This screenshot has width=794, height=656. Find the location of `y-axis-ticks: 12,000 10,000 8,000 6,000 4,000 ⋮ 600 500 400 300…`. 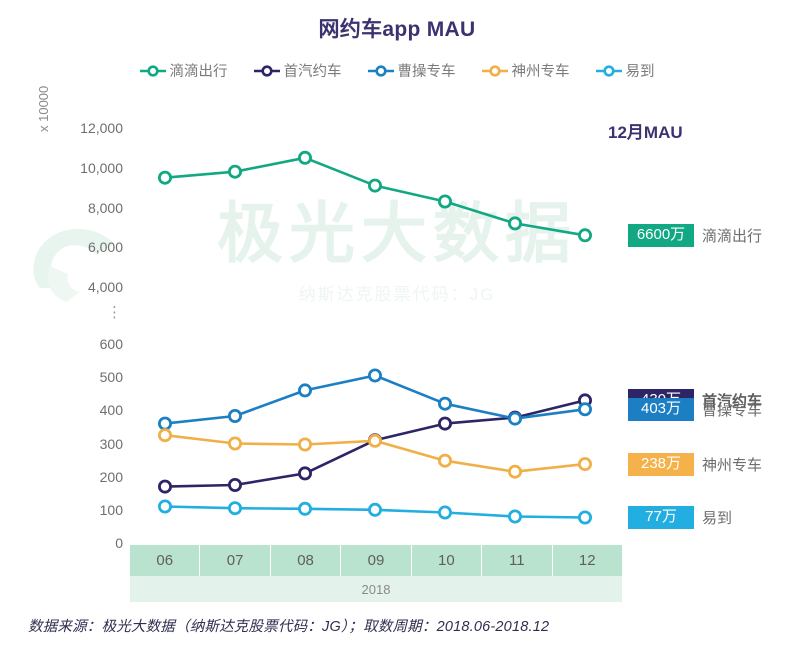

y-axis-ticks: 12,000 10,000 8,000 6,000 4,000 ⋮ 600 500 400 300… is located at coordinates (89, 328).